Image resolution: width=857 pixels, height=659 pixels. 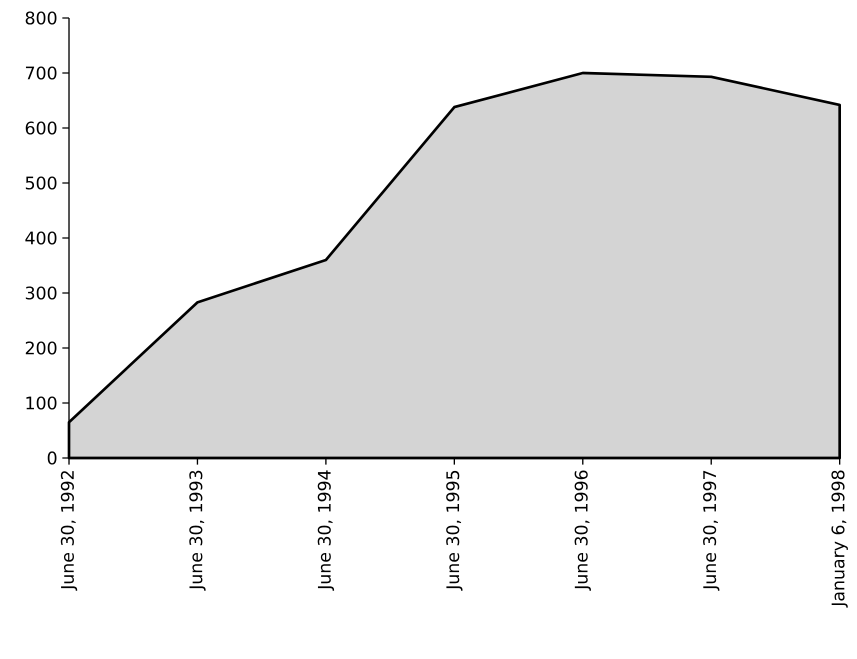 I want to click on x-tick-label: June 30, 1995, so click(x=454, y=530).